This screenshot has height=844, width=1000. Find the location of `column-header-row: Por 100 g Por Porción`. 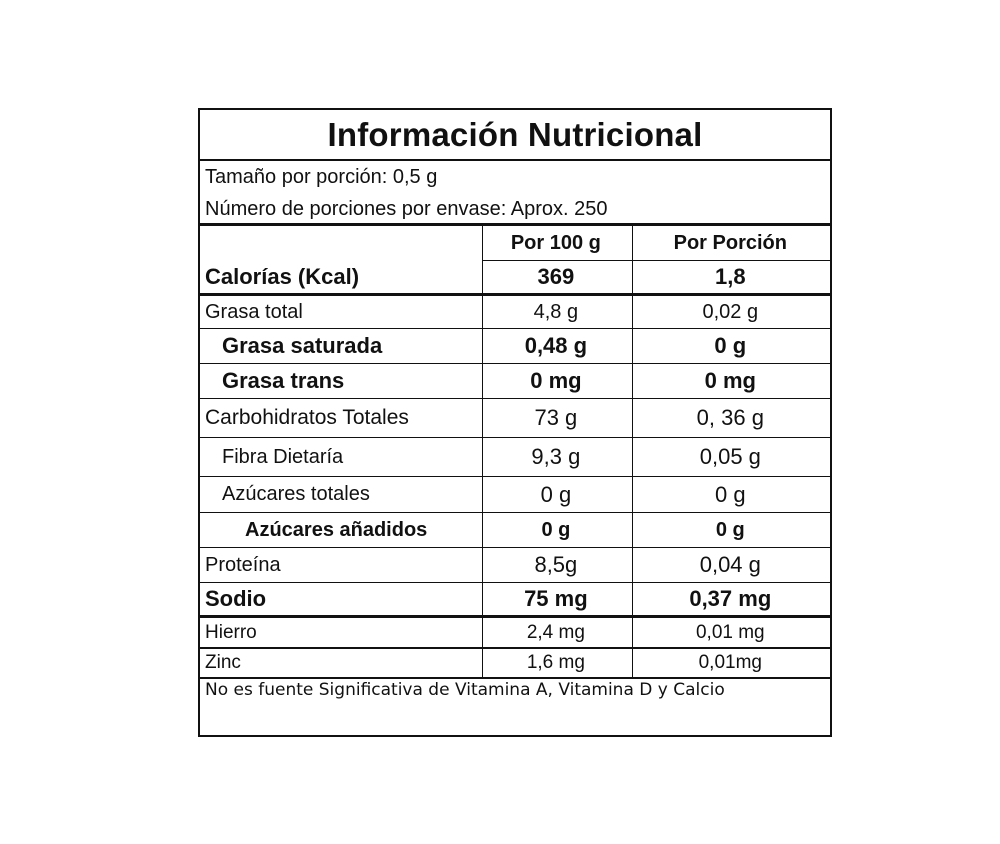

column-header-row: Por 100 g Por Porción is located at coordinates (515, 243).